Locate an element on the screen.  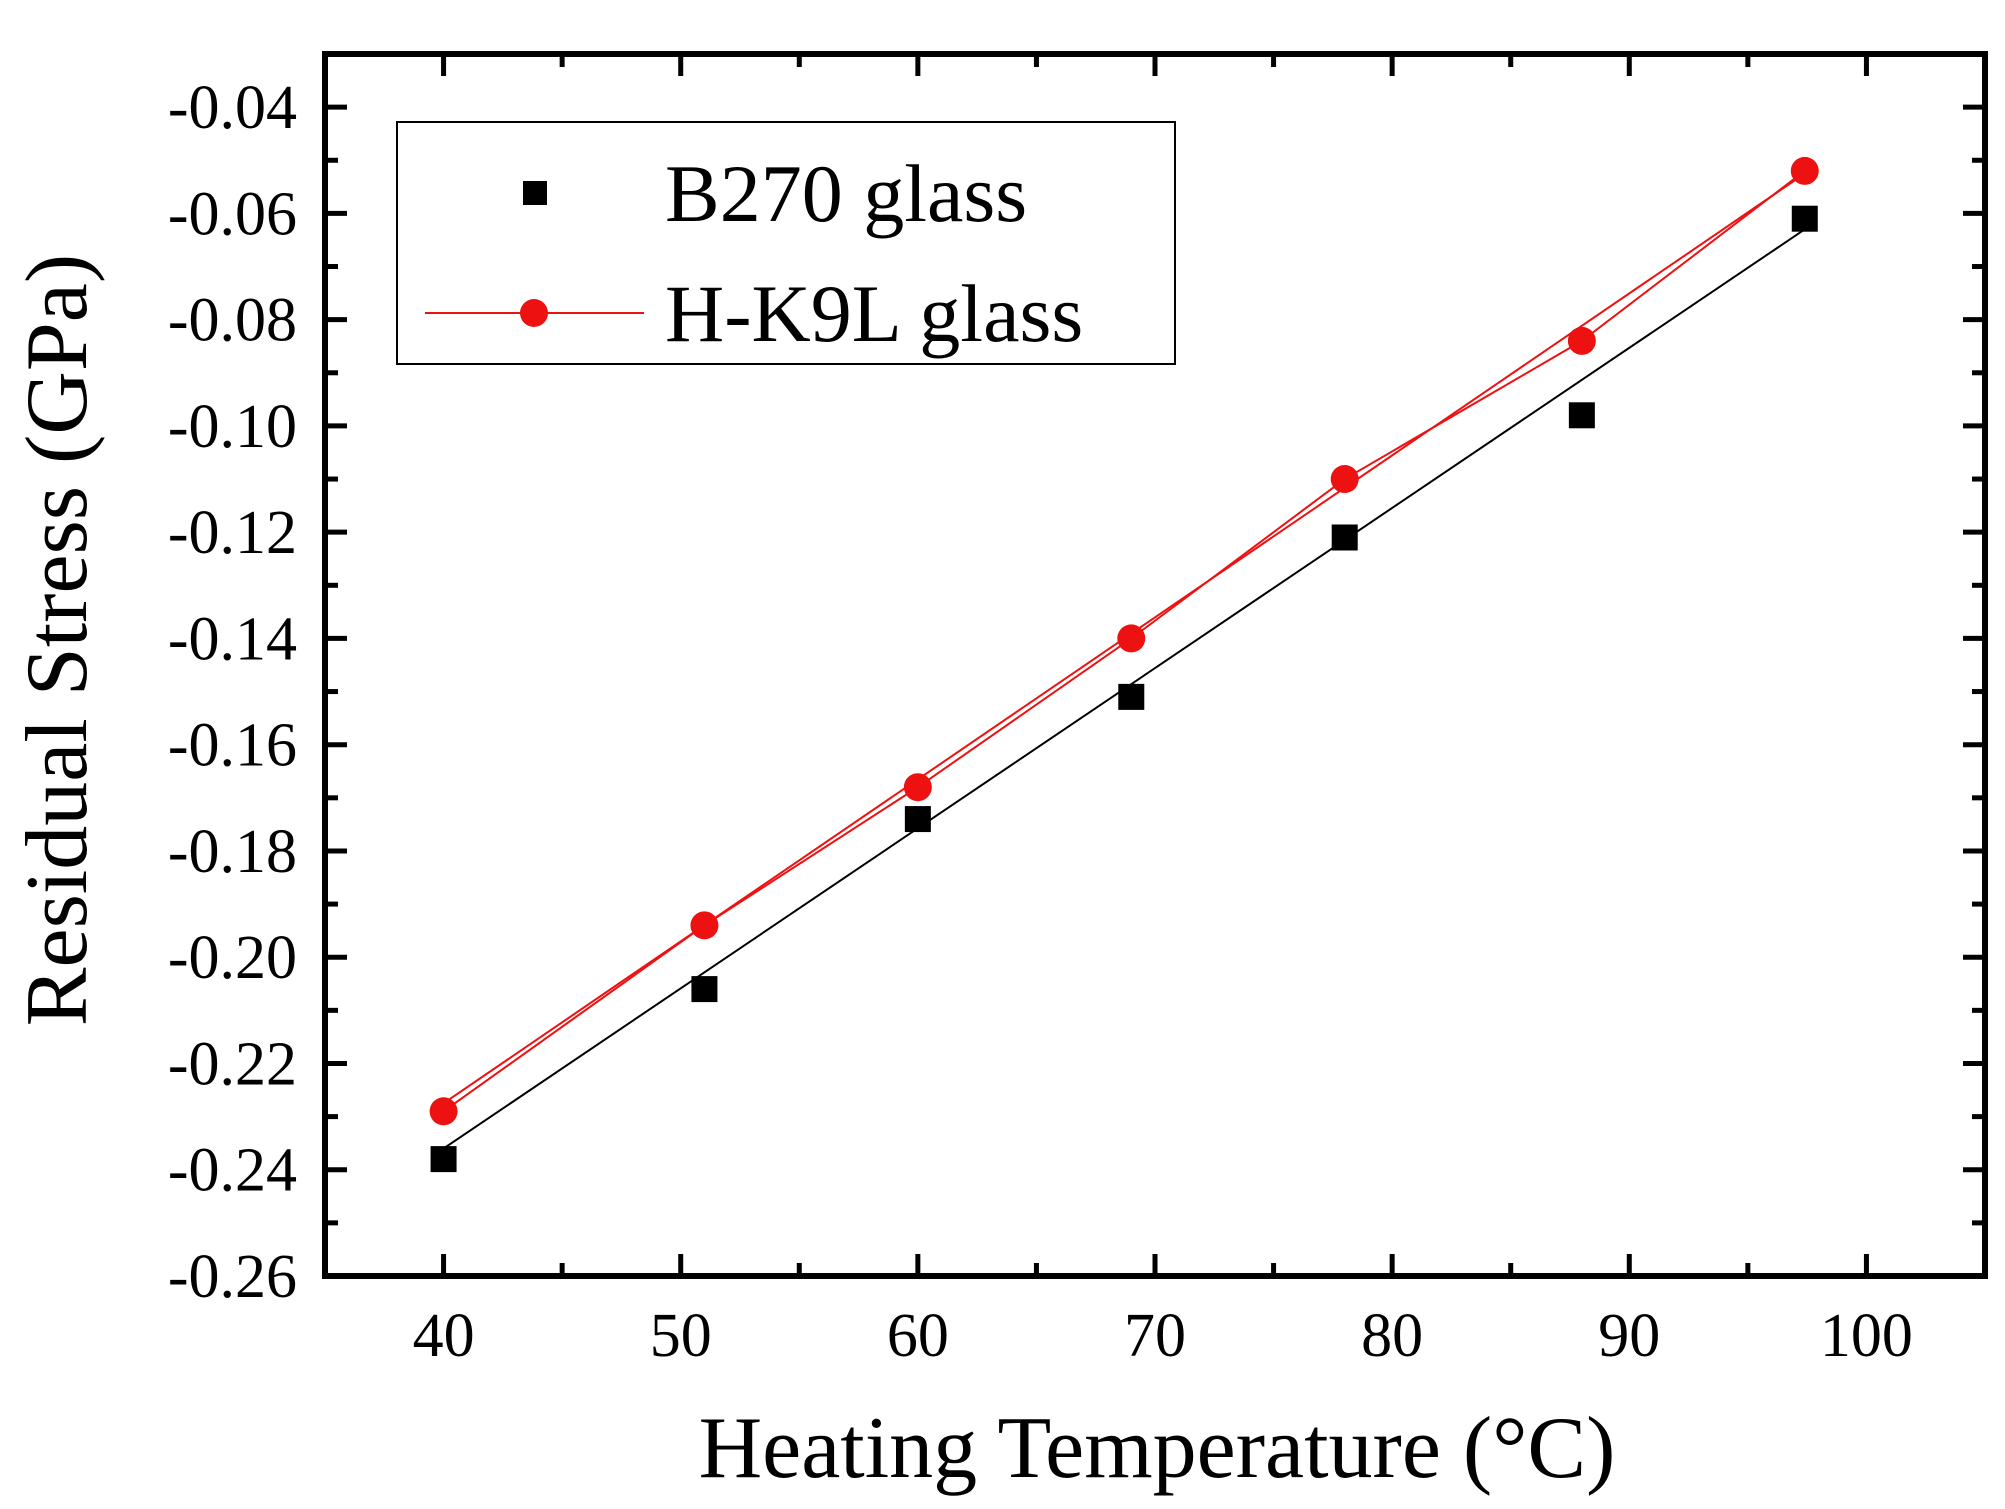
y-tick-label: -0.22 is located at coordinates (232, 1064).